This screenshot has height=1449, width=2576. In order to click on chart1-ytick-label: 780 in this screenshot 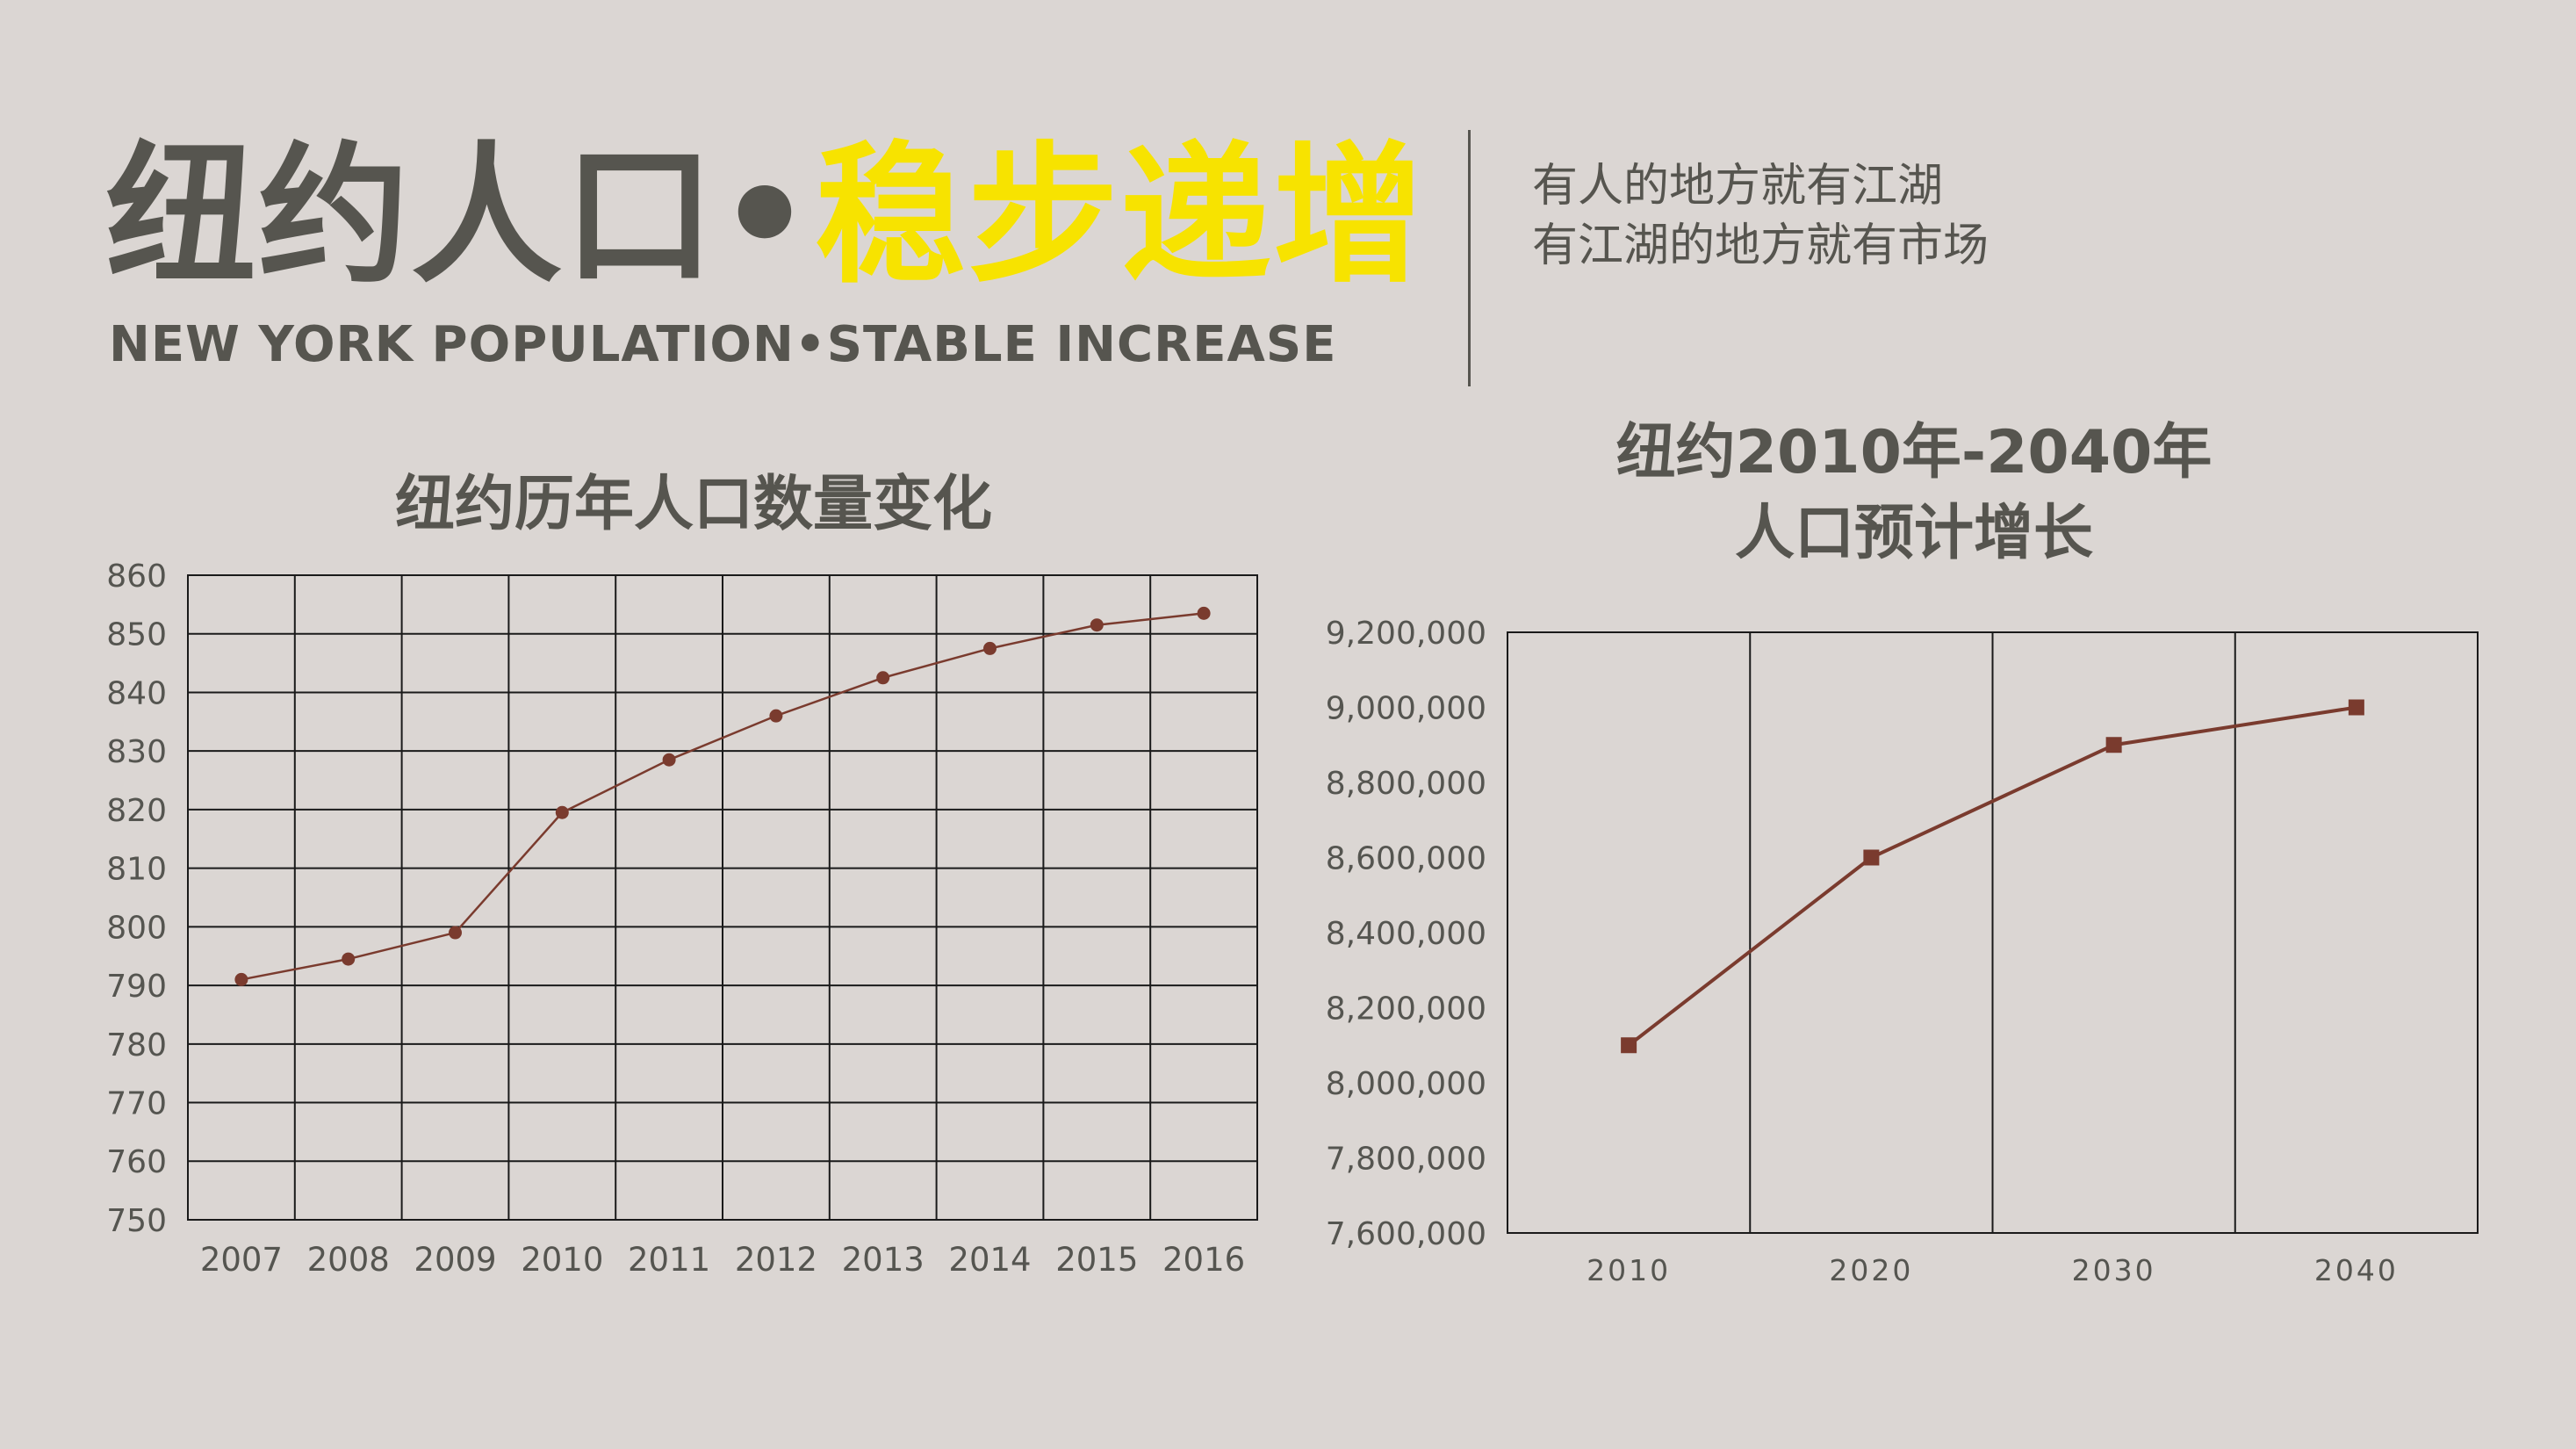, I will do `click(136, 1045)`.